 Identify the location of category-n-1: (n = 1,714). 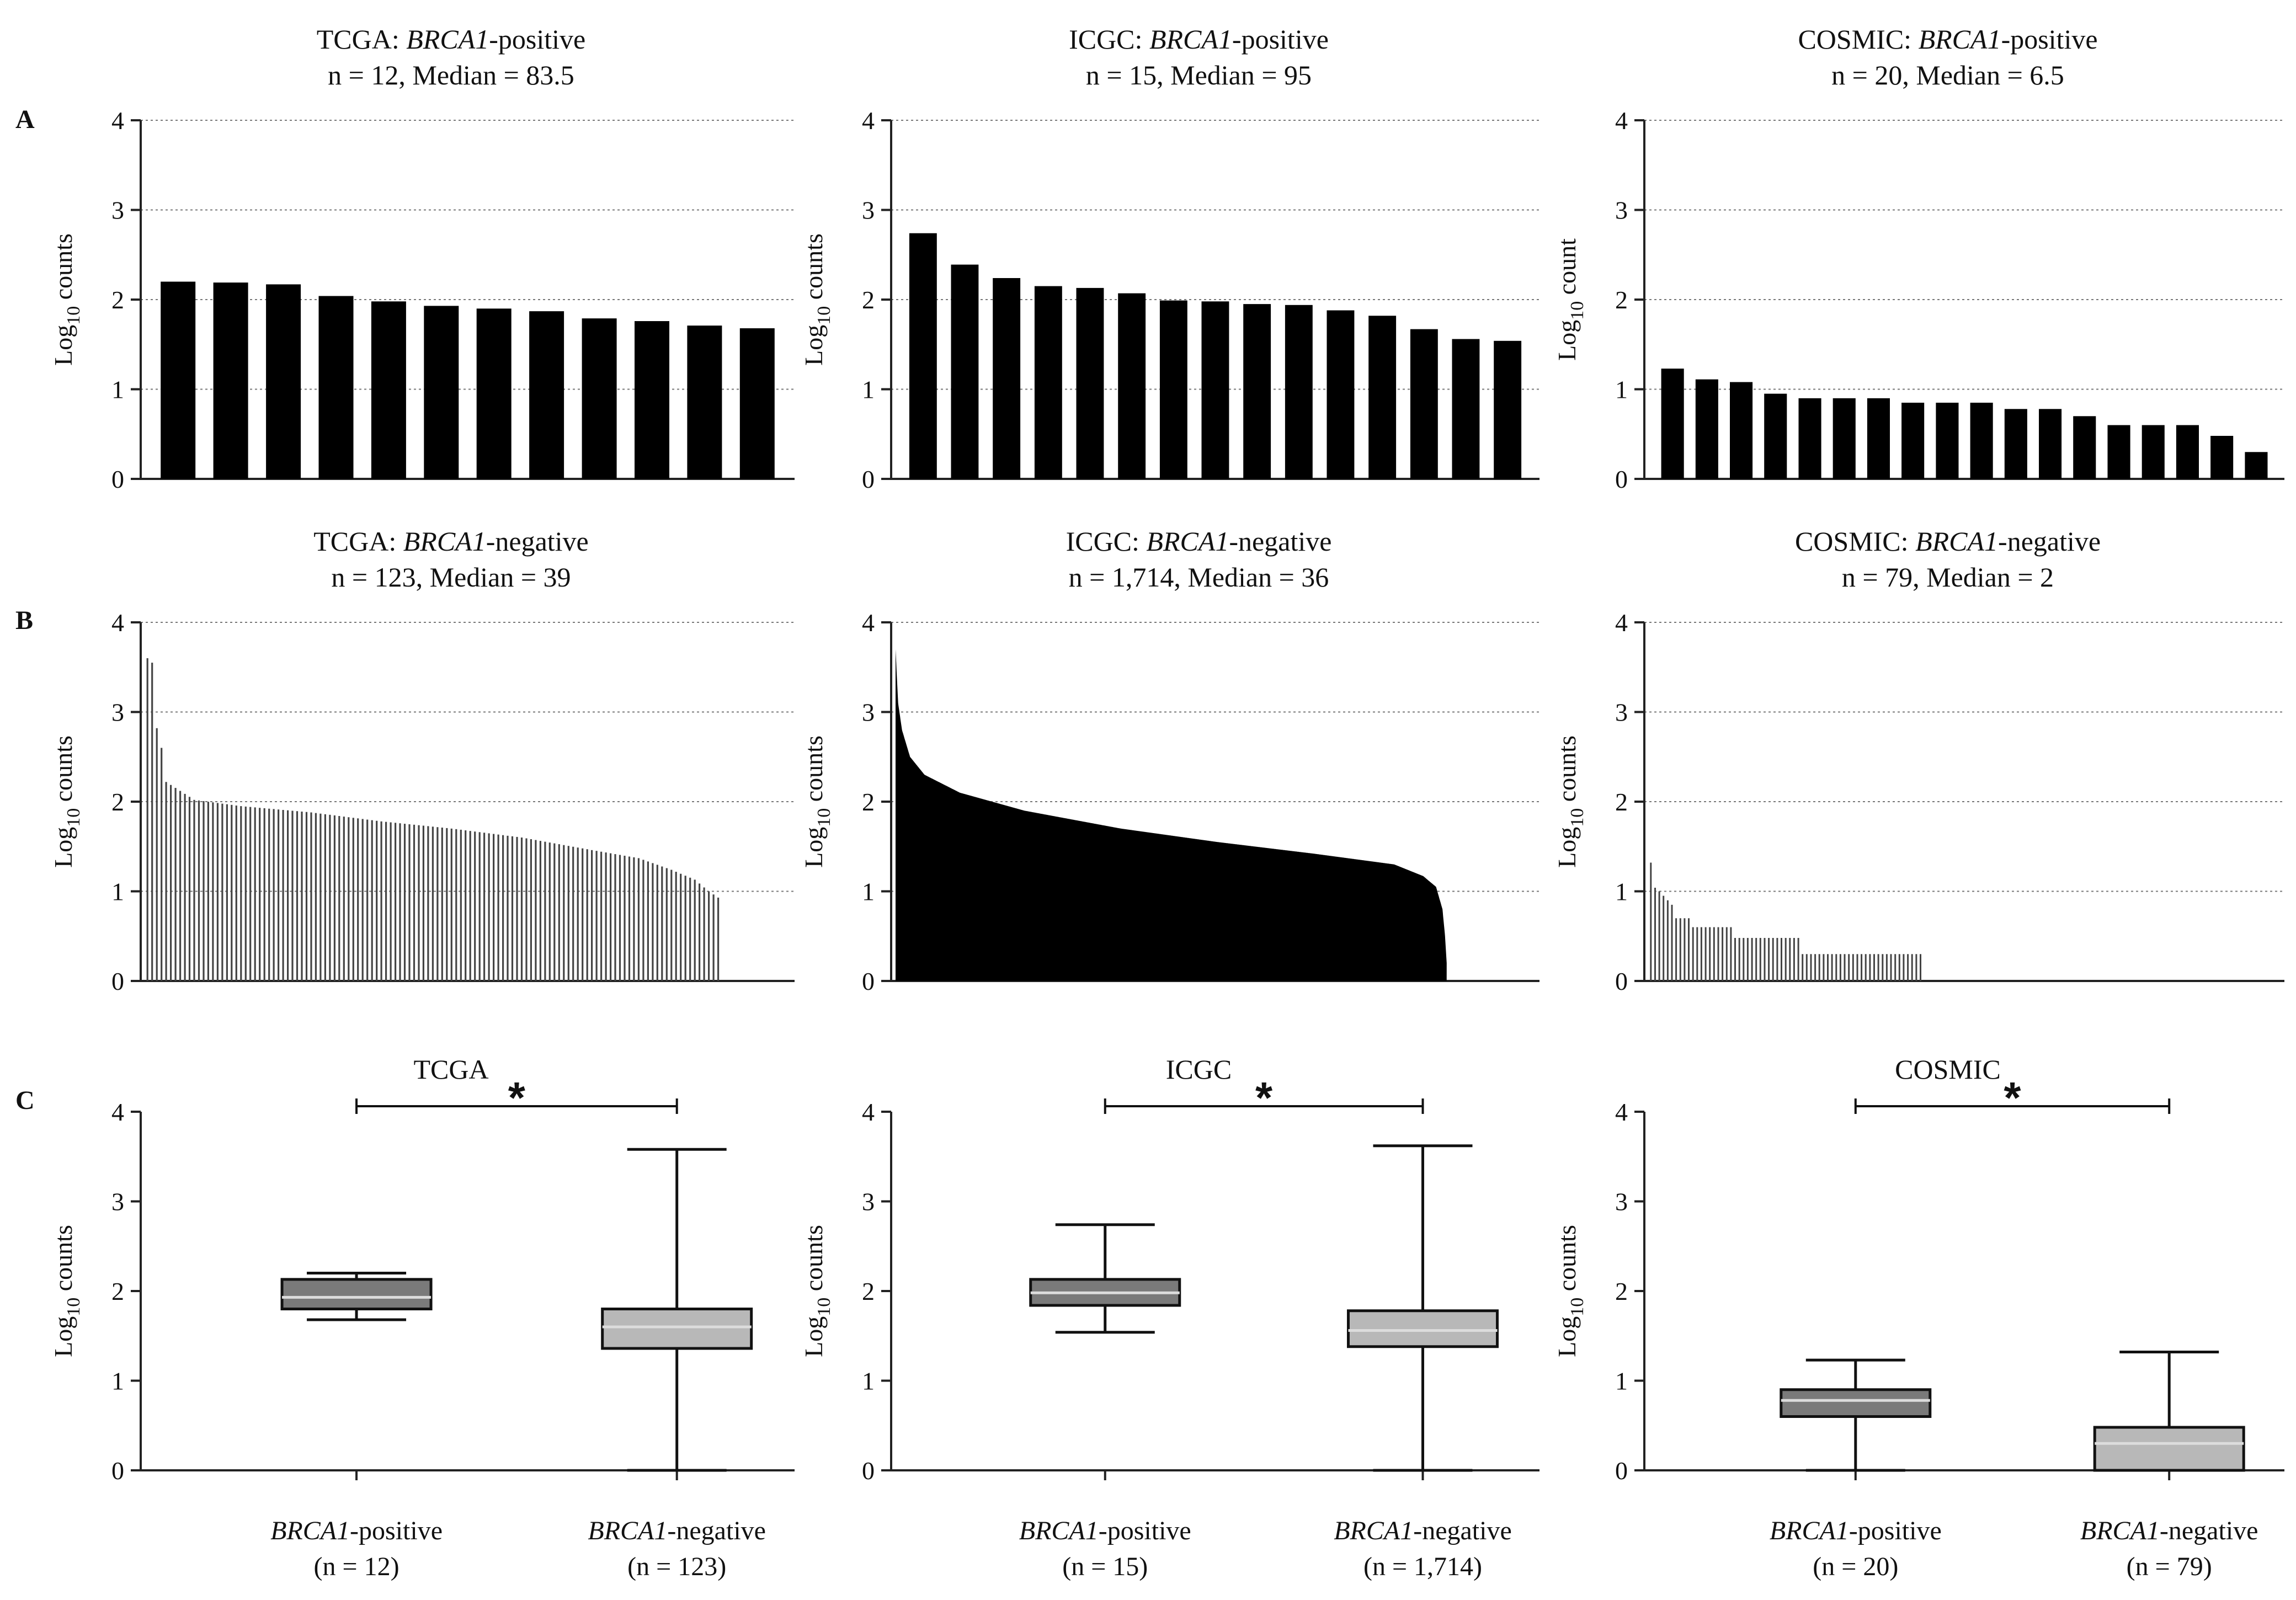
(1422, 1566).